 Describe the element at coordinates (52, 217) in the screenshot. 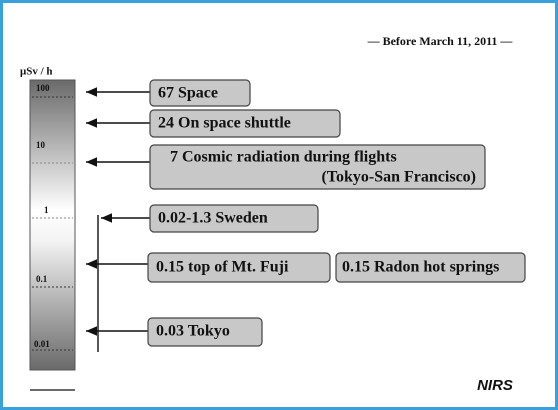

I see `scale-ticks: 100 10 1 0.1 0.01` at that location.